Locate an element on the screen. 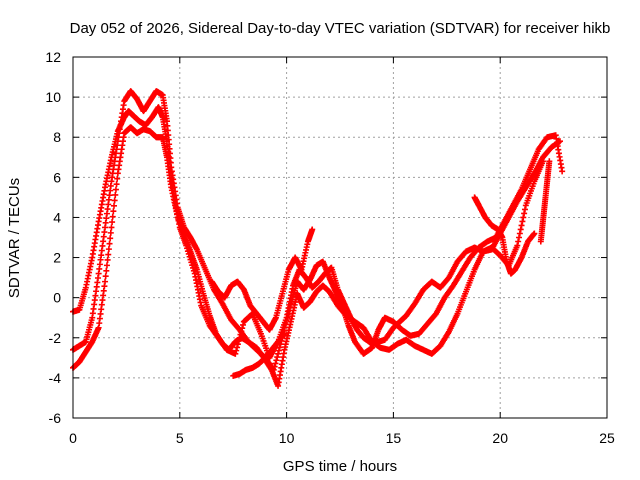  y-tick-label: 2 is located at coordinates (57, 258).